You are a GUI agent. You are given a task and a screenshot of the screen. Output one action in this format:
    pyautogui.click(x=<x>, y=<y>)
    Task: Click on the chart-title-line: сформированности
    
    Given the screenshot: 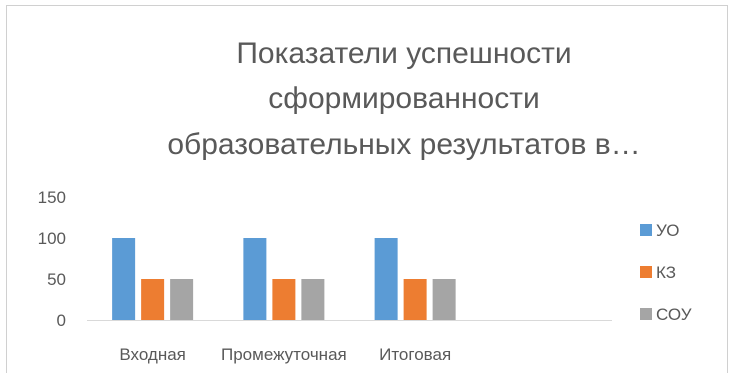 What is the action you would take?
    pyautogui.click(x=403, y=98)
    